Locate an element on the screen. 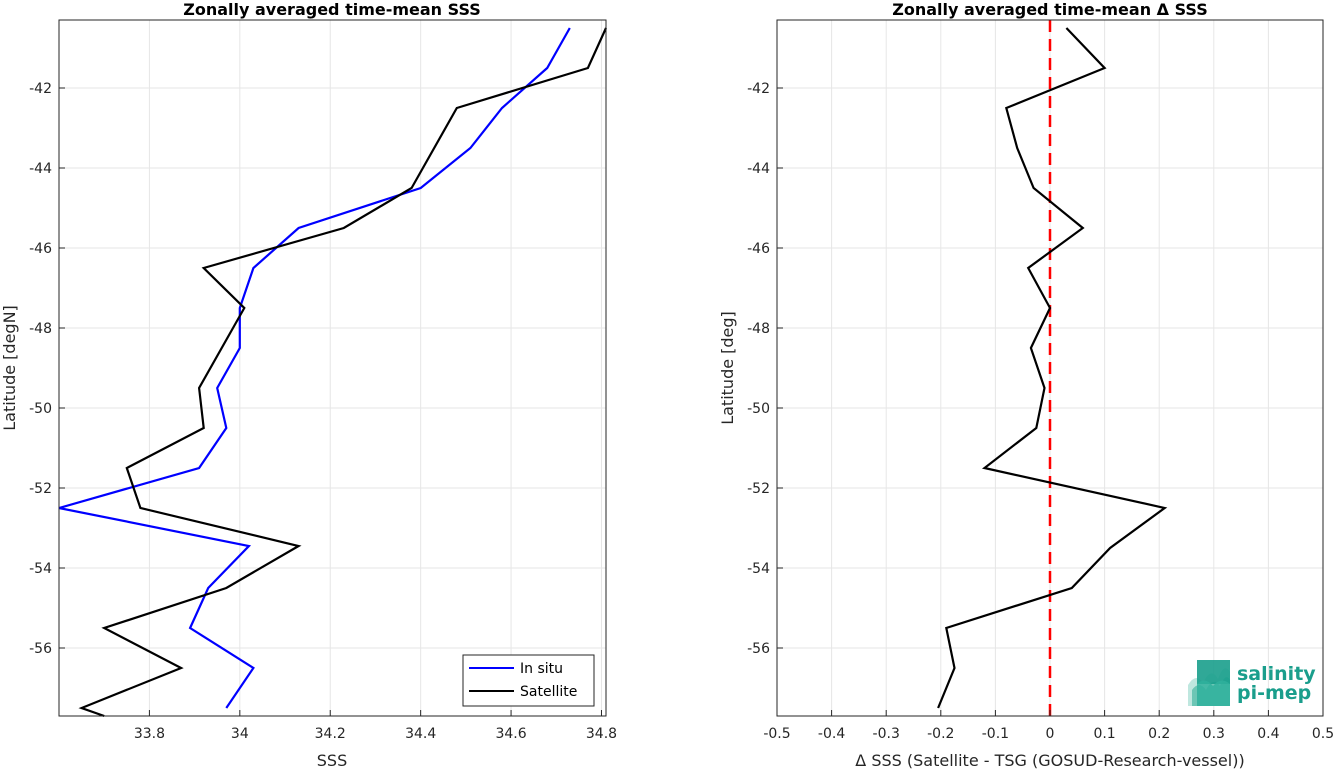 The height and width of the screenshot is (769, 1336). right-chart-title: Zonally averaged time-mean Δ SSS is located at coordinates (1050, 9).